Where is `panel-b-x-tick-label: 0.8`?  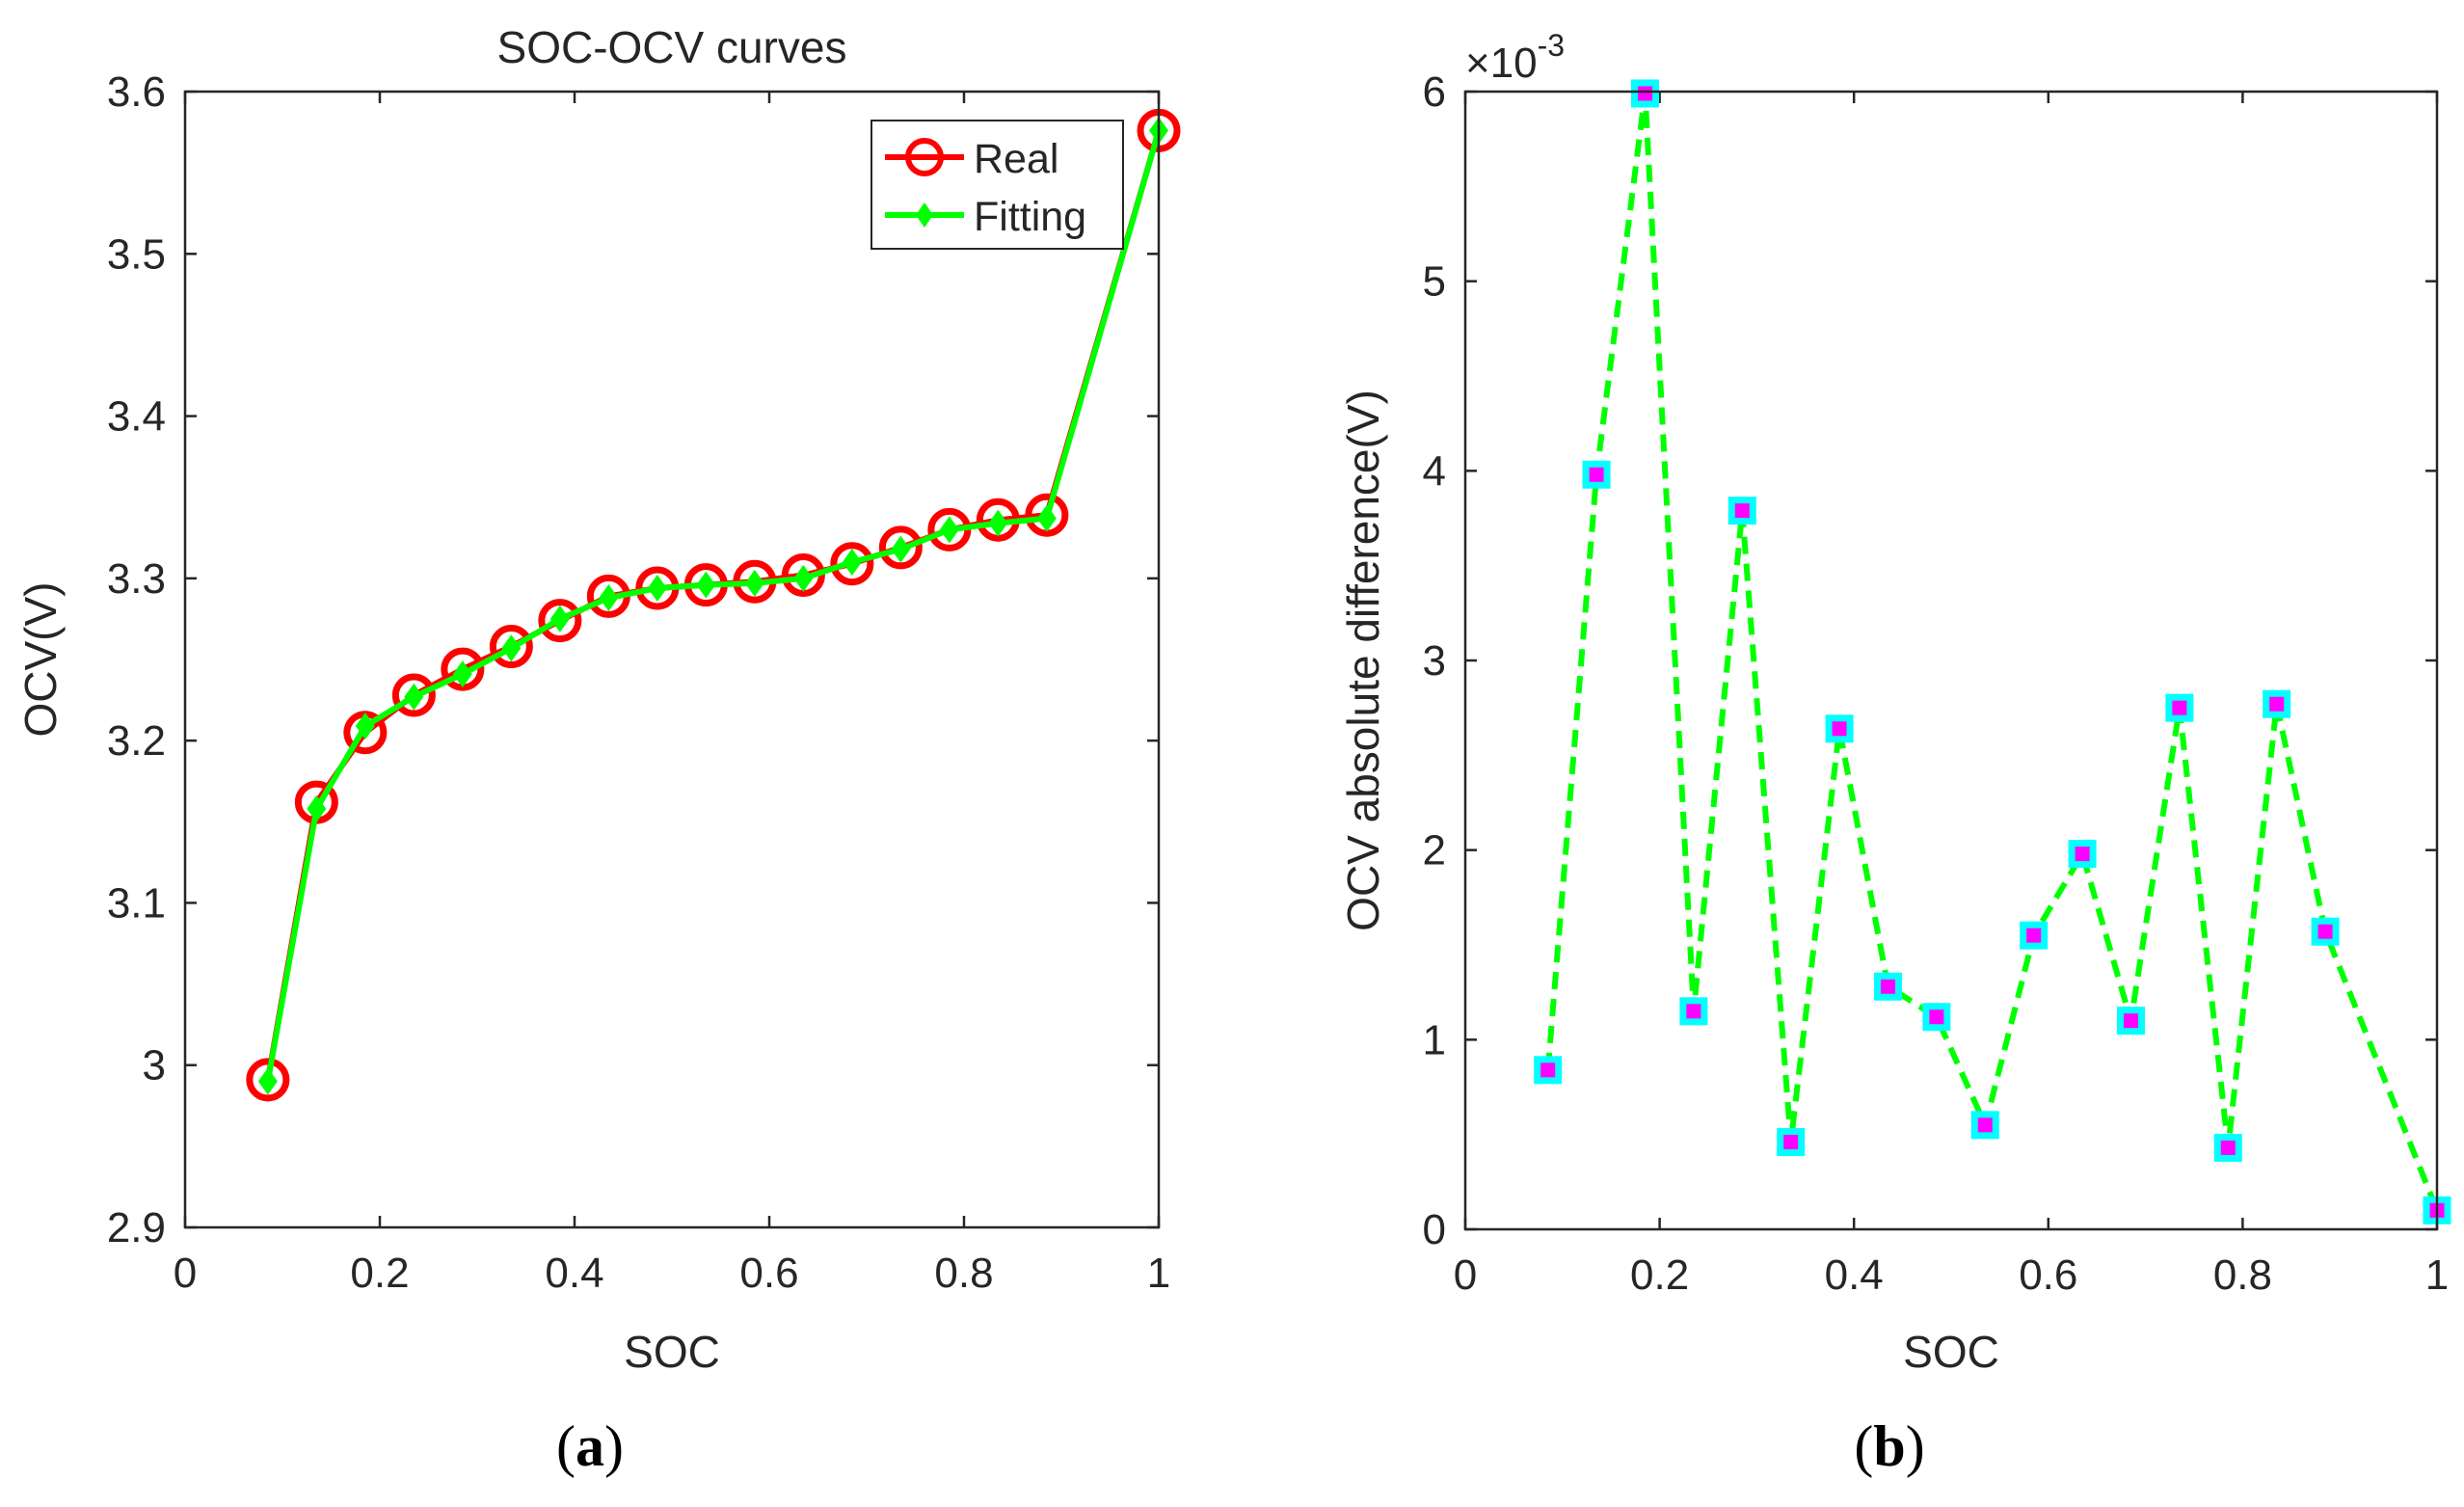 panel-b-x-tick-label: 0.8 is located at coordinates (2243, 1275).